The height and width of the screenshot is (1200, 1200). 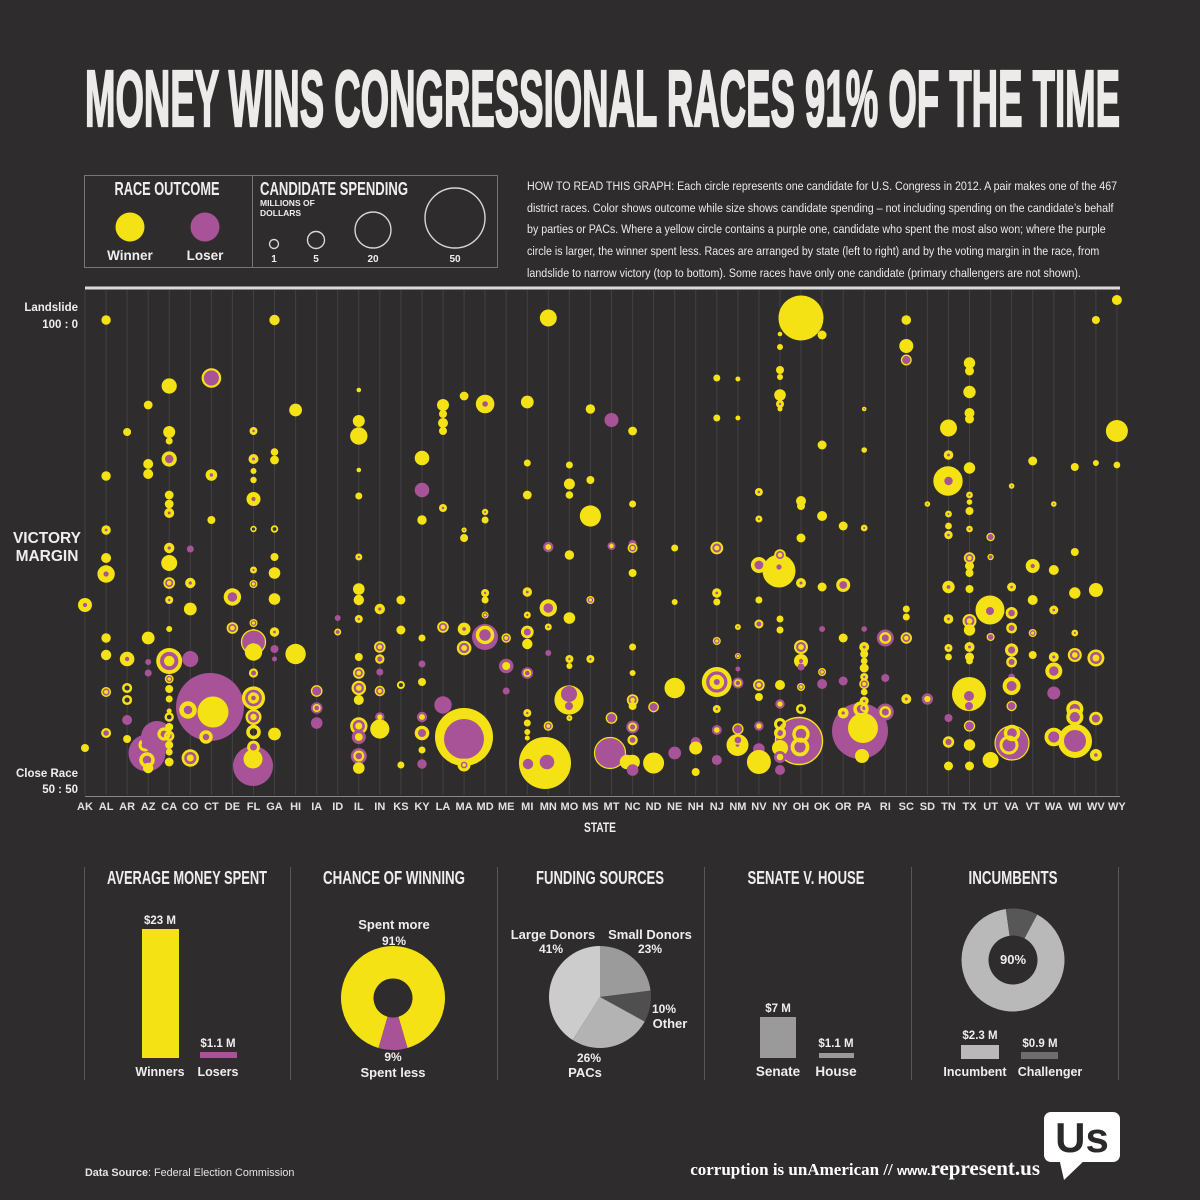 What do you see at coordinates (696, 807) in the screenshot?
I see `svg-text: NH` at bounding box center [696, 807].